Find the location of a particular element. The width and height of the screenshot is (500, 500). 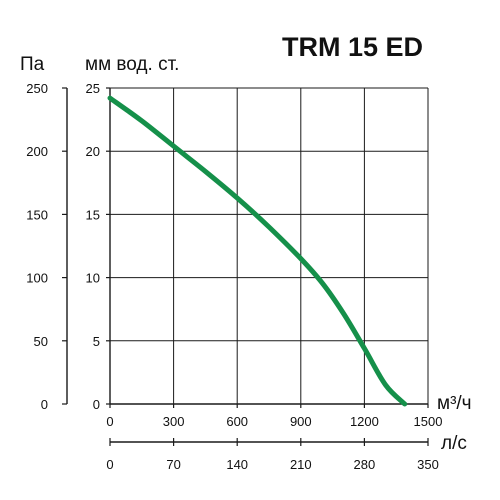

y-pa-tick-label: 100 is located at coordinates (37, 278).